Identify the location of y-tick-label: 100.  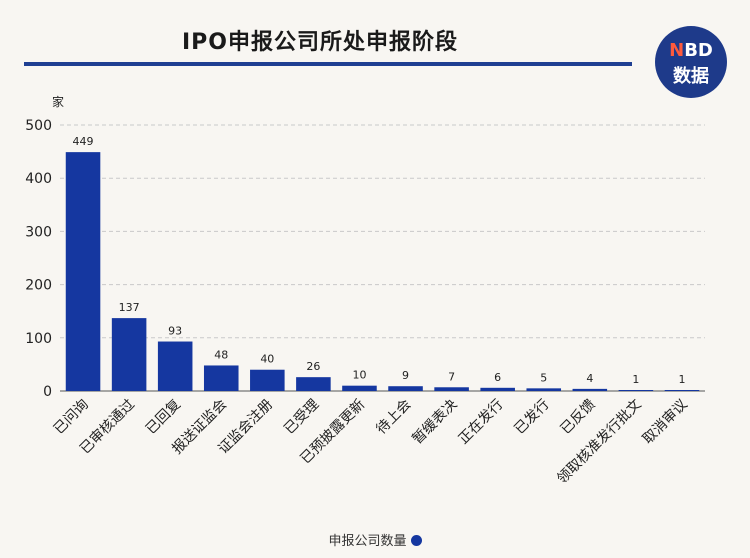
(38, 339).